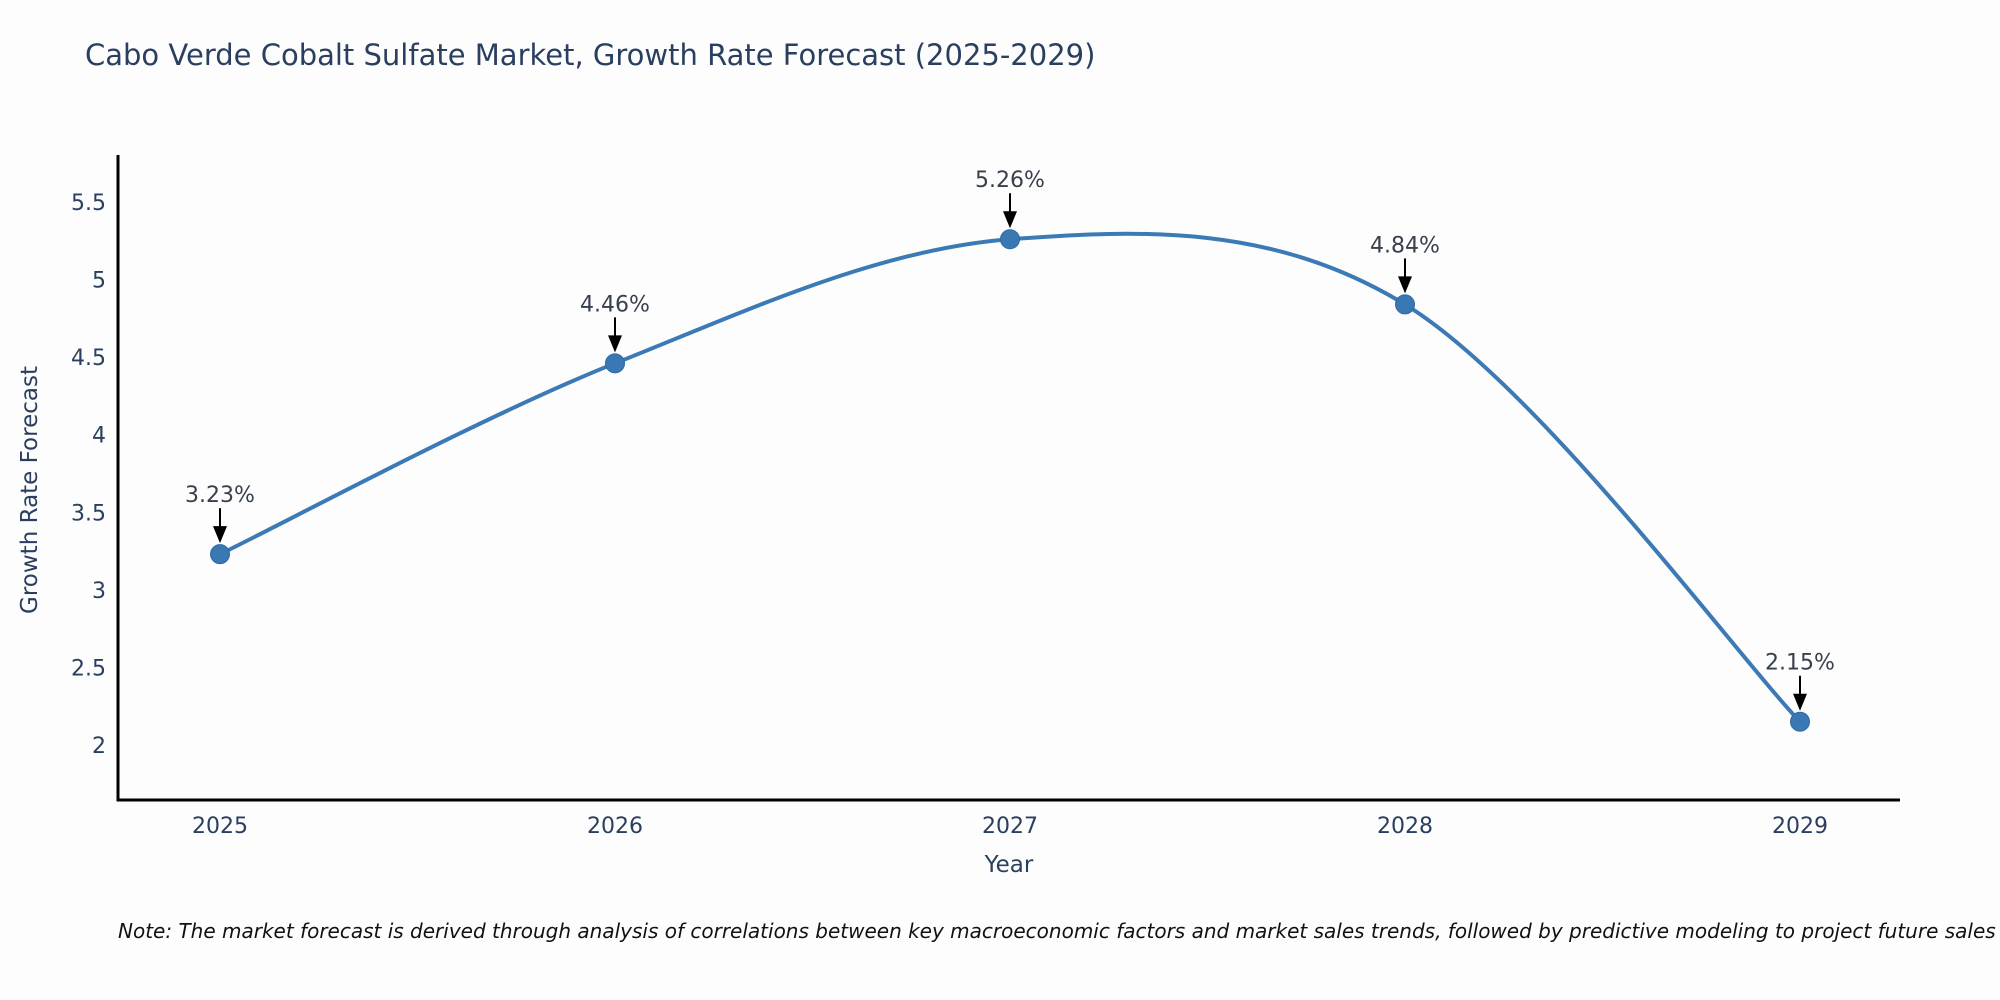 The image size is (2000, 1000). Describe the element at coordinates (615, 304) in the screenshot. I see `point-annotation-label: 4.46%` at that location.